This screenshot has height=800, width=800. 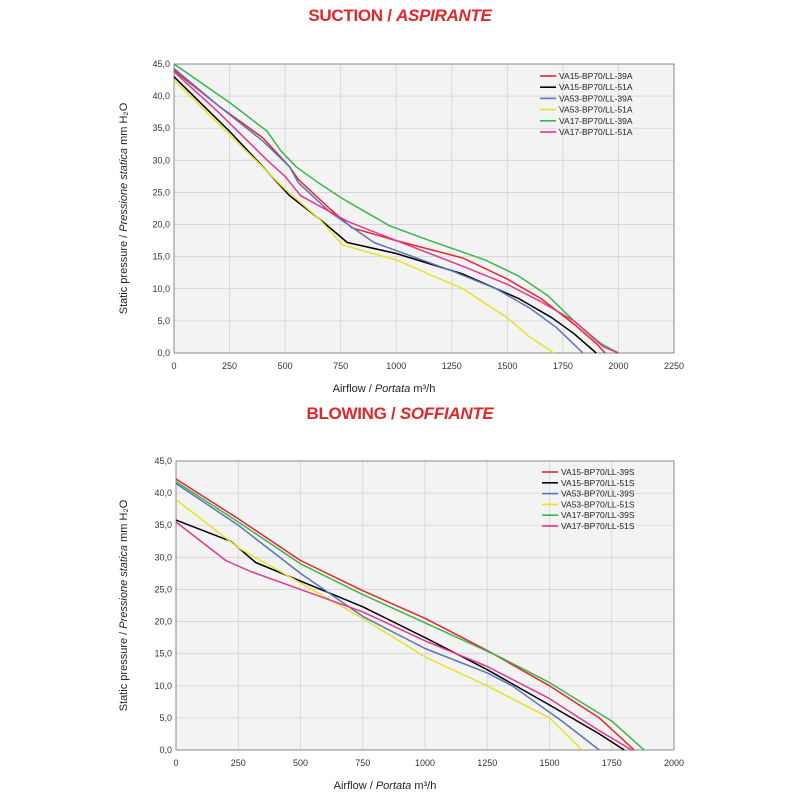 What do you see at coordinates (163, 525) in the screenshot?
I see `blowing-y-tick-label: 35,0` at bounding box center [163, 525].